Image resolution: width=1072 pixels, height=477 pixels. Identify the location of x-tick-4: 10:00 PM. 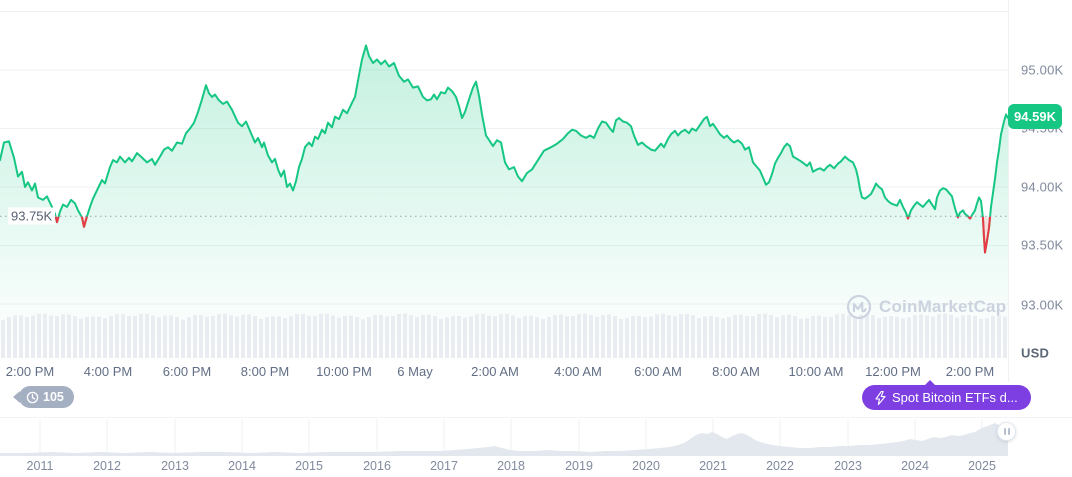
(344, 371).